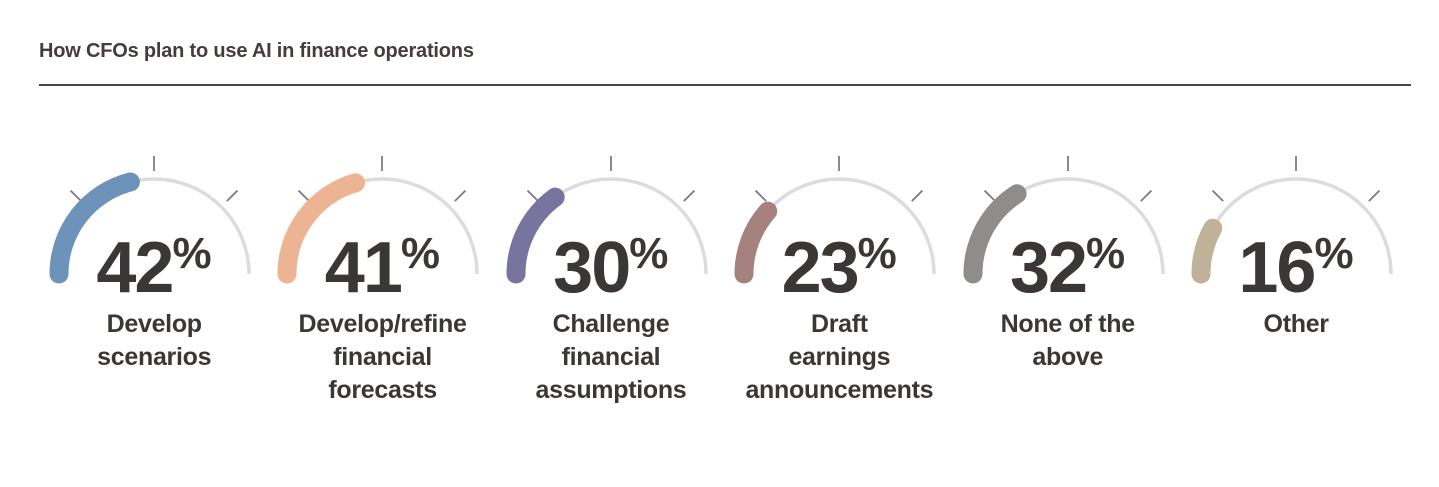  What do you see at coordinates (1277, 268) in the screenshot?
I see `gauge-value-number: 16` at bounding box center [1277, 268].